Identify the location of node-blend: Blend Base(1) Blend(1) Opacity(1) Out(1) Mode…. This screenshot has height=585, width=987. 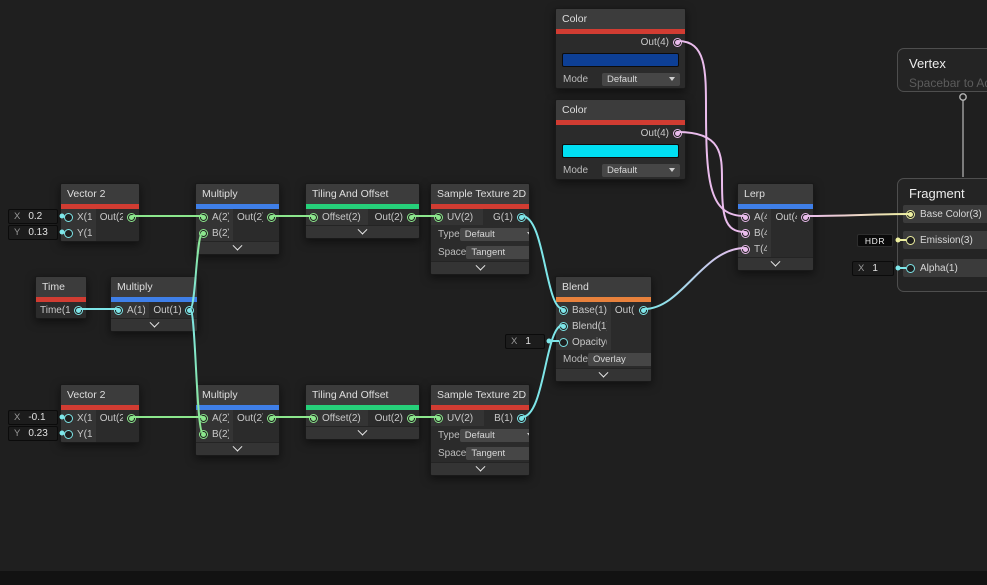
(603, 329).